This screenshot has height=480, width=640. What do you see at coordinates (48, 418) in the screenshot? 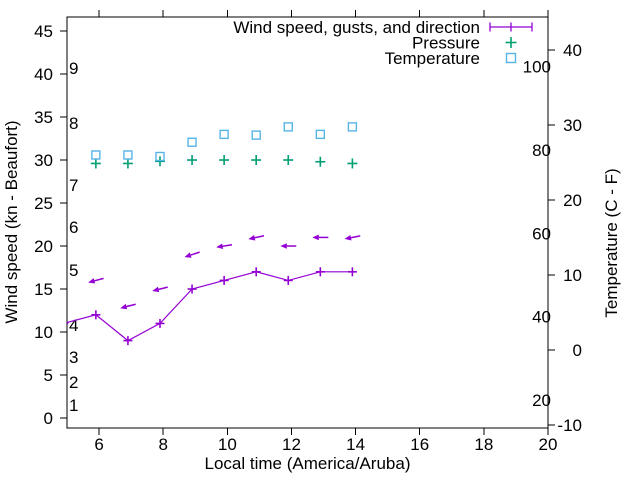
I see `y-left-tick-label: 0` at bounding box center [48, 418].